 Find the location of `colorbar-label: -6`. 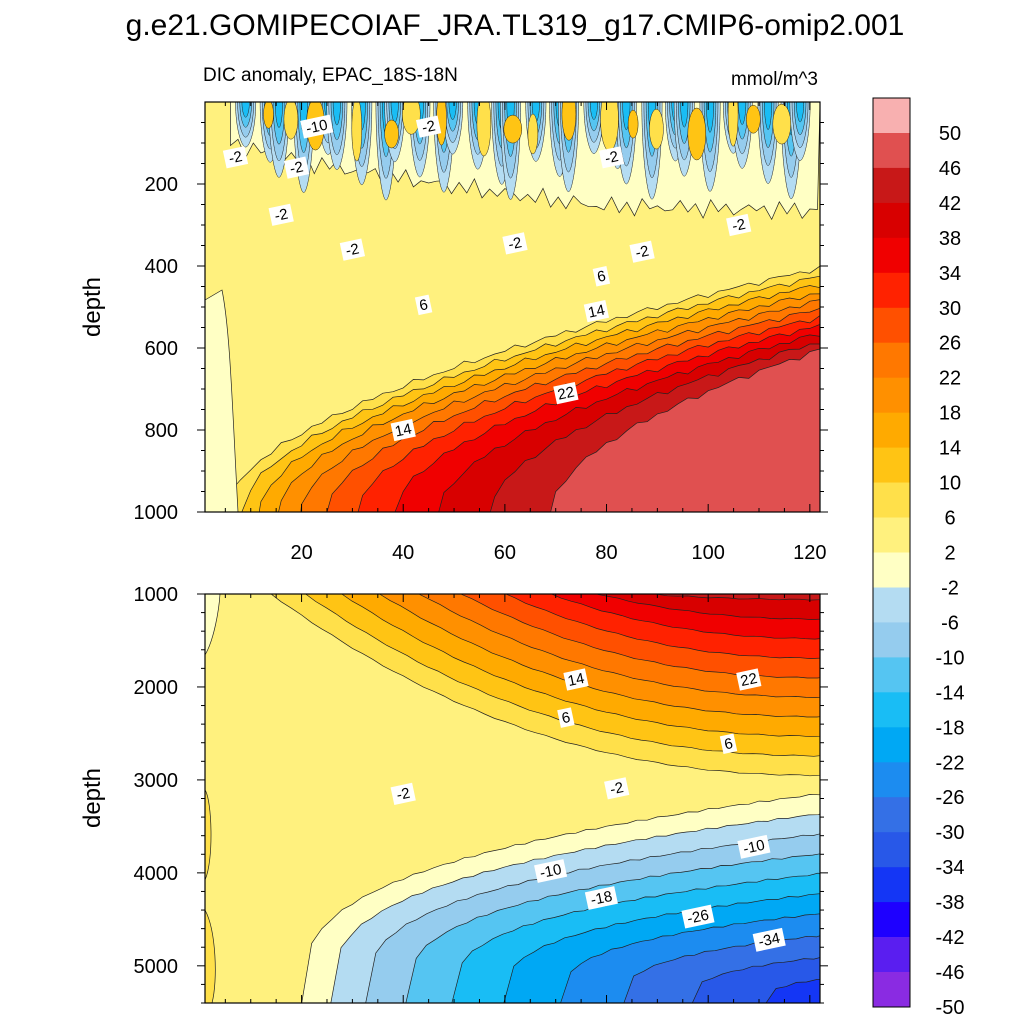

colorbar-label: -6 is located at coordinates (950, 623).